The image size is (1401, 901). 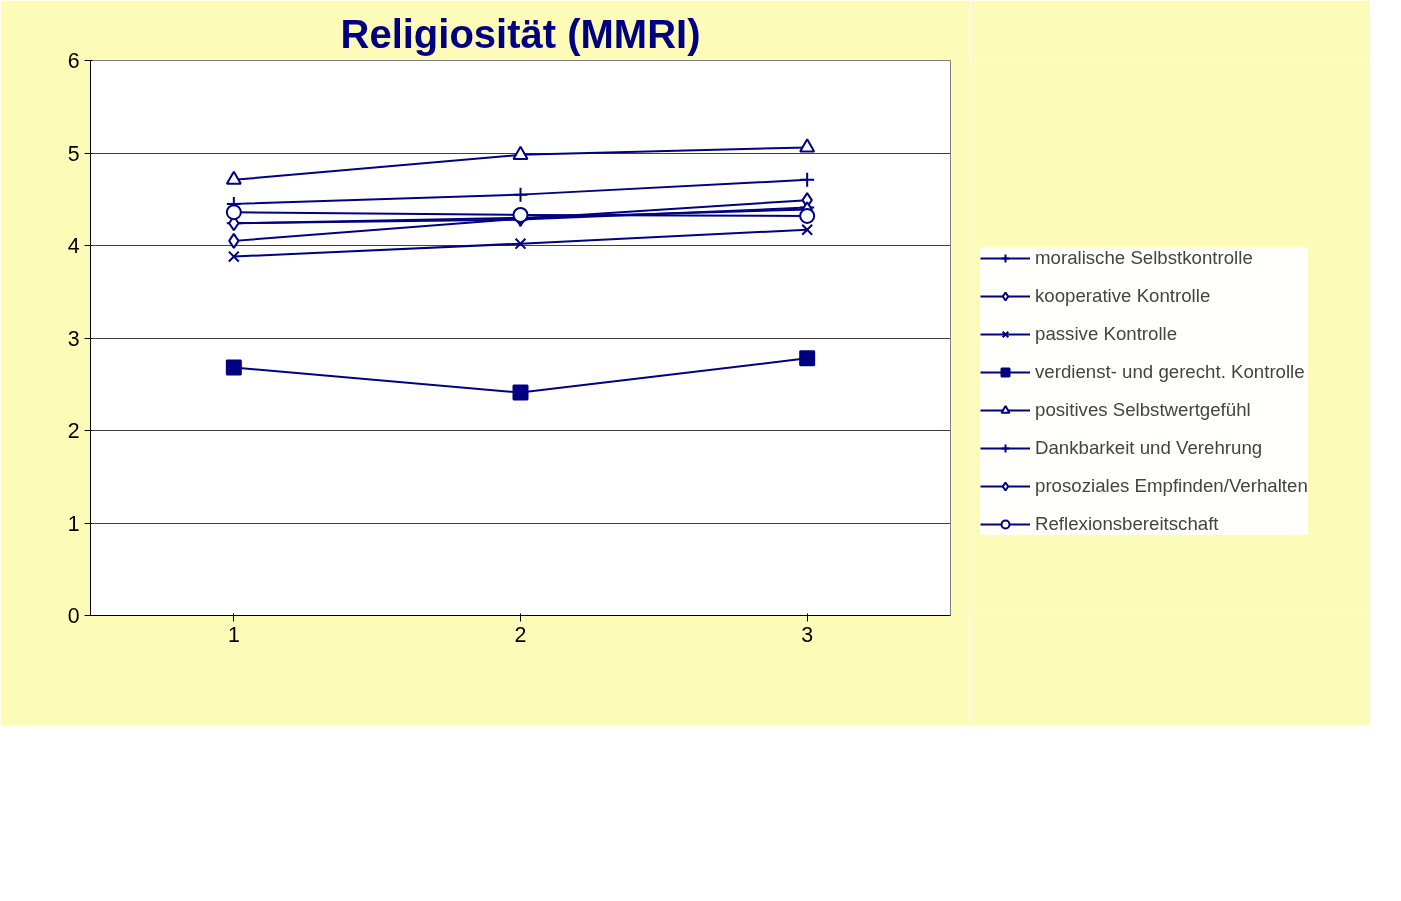 What do you see at coordinates (1171, 486) in the screenshot?
I see `legend-label: prosoziales Empfinden/Verhalten` at bounding box center [1171, 486].